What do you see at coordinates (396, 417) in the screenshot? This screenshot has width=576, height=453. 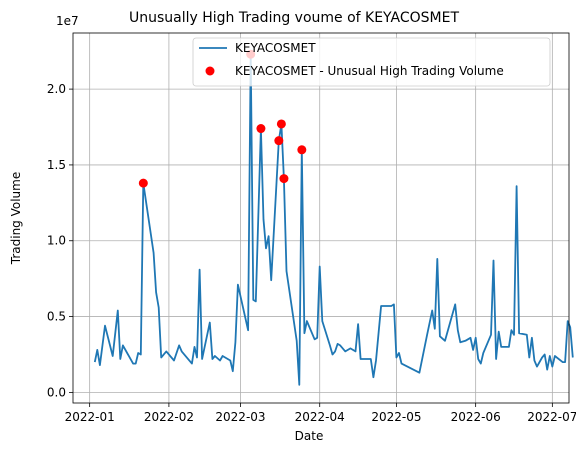 I see `x-tick-label: 2022-05` at bounding box center [396, 417].